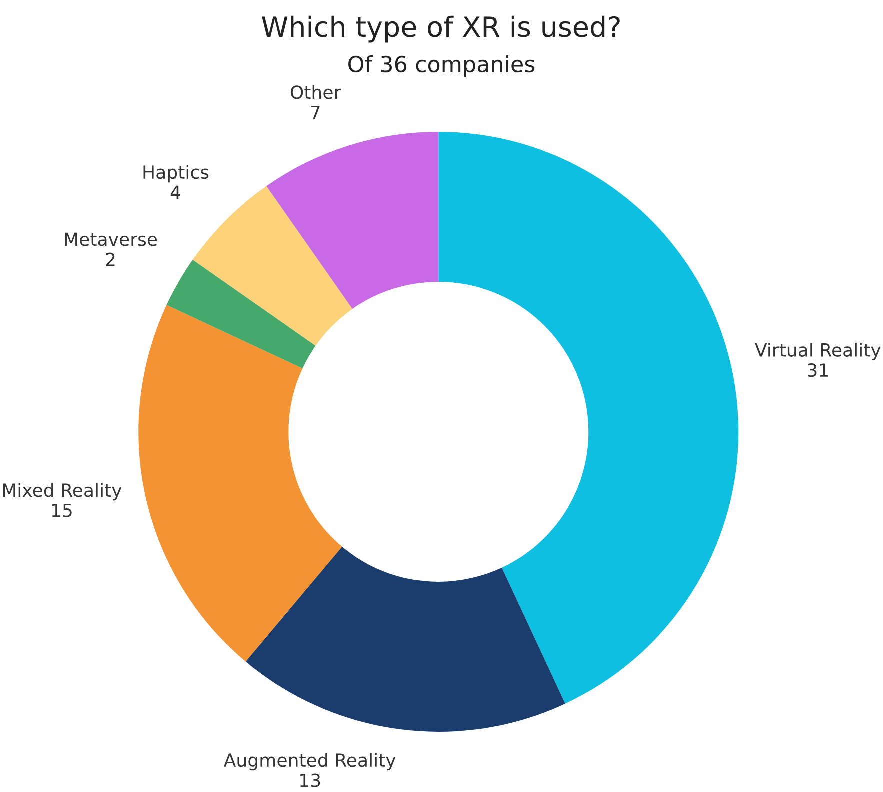  I want to click on data-label: 13, so click(310, 781).